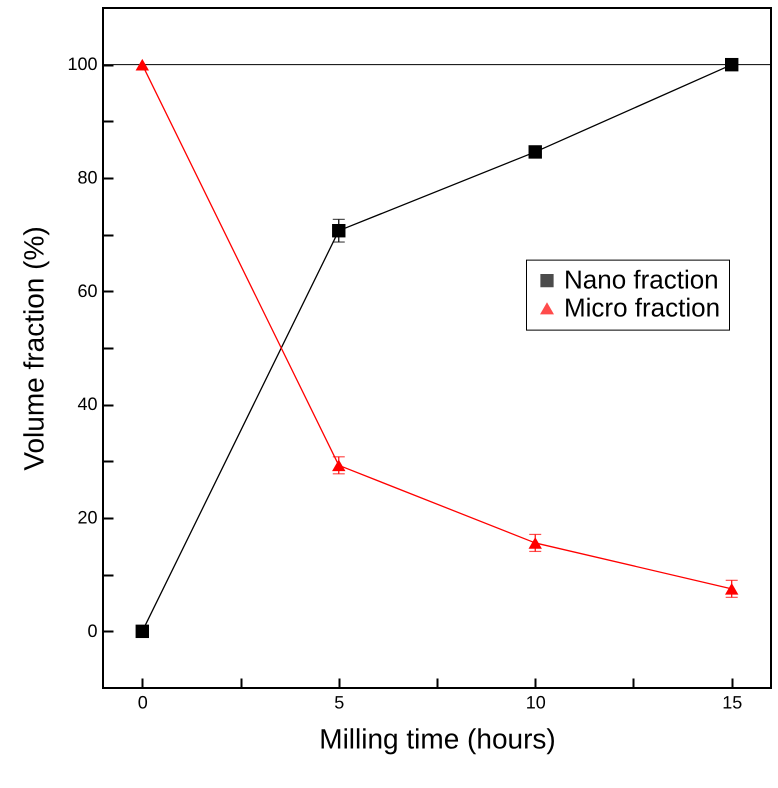 The image size is (778, 788). I want to click on y-tick-label: 0, so click(92, 630).